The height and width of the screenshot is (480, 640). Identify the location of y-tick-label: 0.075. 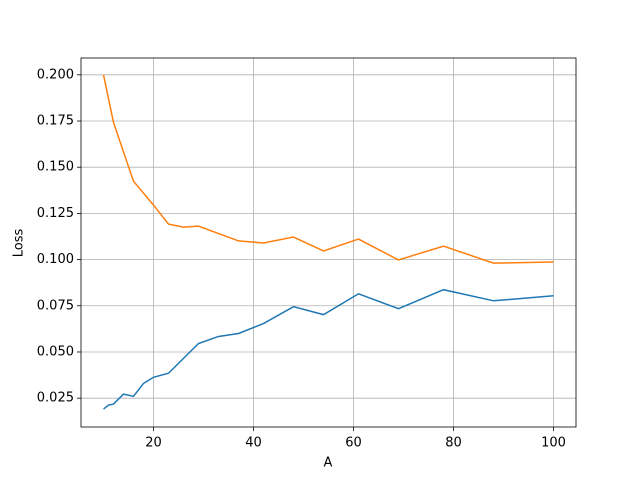
(55, 305).